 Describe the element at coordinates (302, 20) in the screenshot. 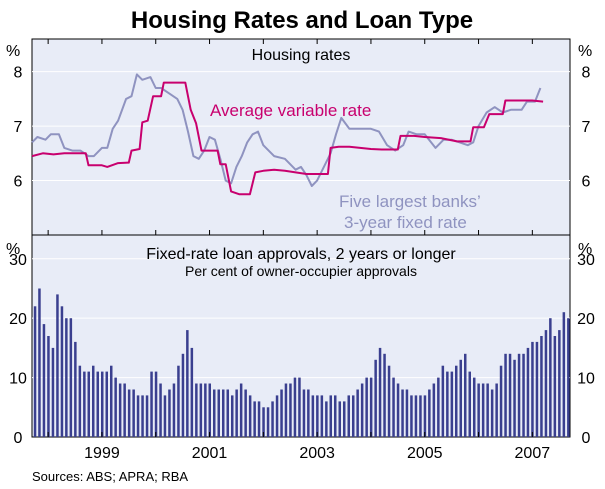

I see `figure-title: Housing Rates and Loan Type` at that location.